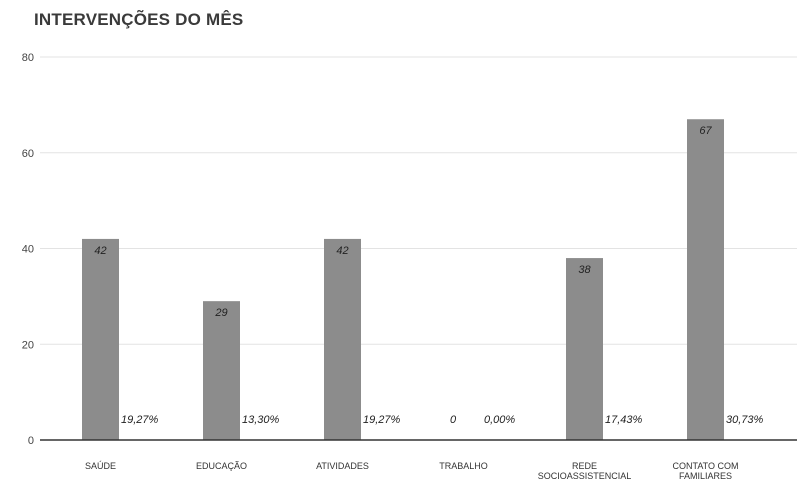 The height and width of the screenshot is (484, 801). Describe the element at coordinates (221, 466) in the screenshot. I see `x-tick-label: EDUCAÇÃO` at that location.